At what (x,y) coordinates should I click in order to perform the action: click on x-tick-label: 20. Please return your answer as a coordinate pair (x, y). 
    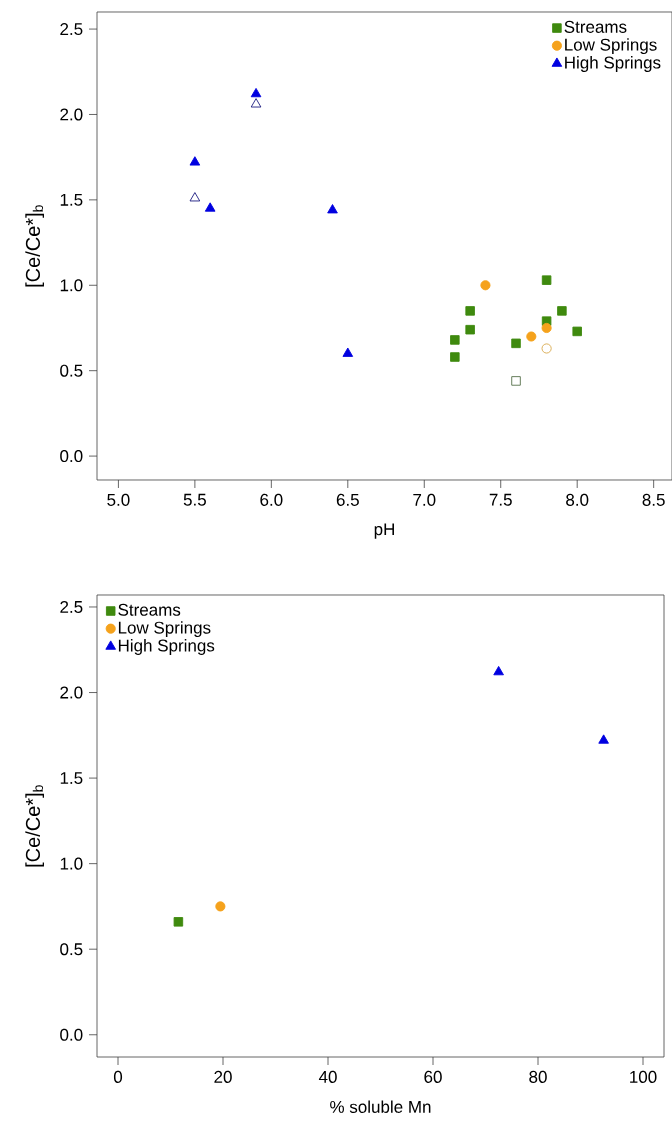
    Looking at the image, I should click on (223, 1076).